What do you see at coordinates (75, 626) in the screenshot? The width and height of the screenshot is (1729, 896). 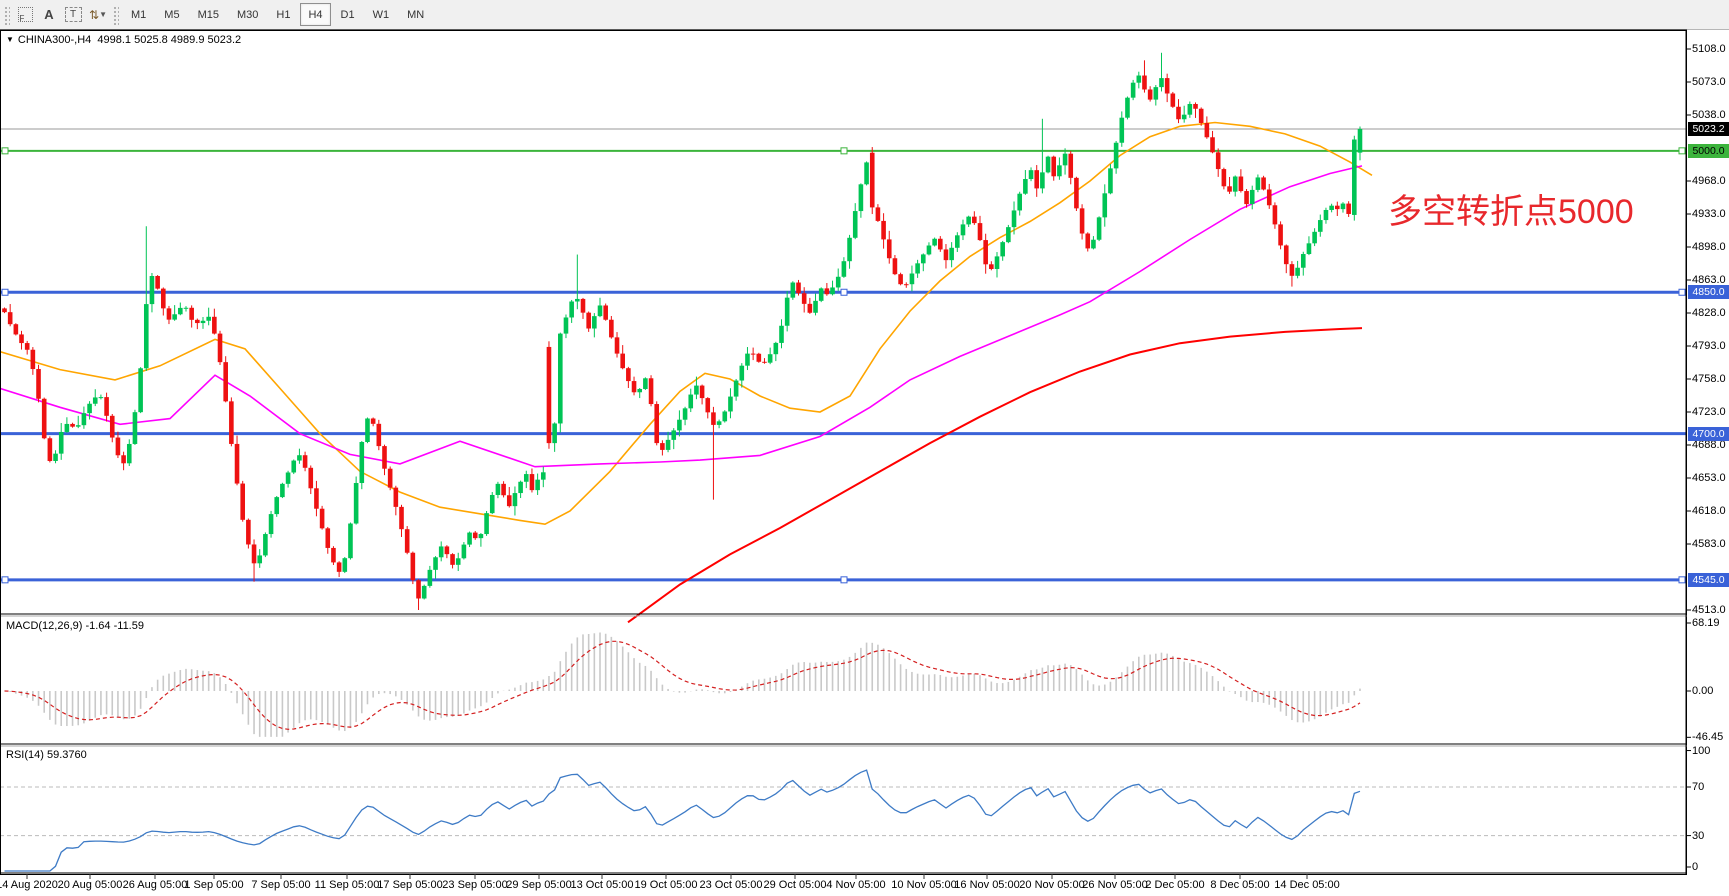 I see `macd-label: MACD(12,26,9) -1.64 -11.59` at bounding box center [75, 626].